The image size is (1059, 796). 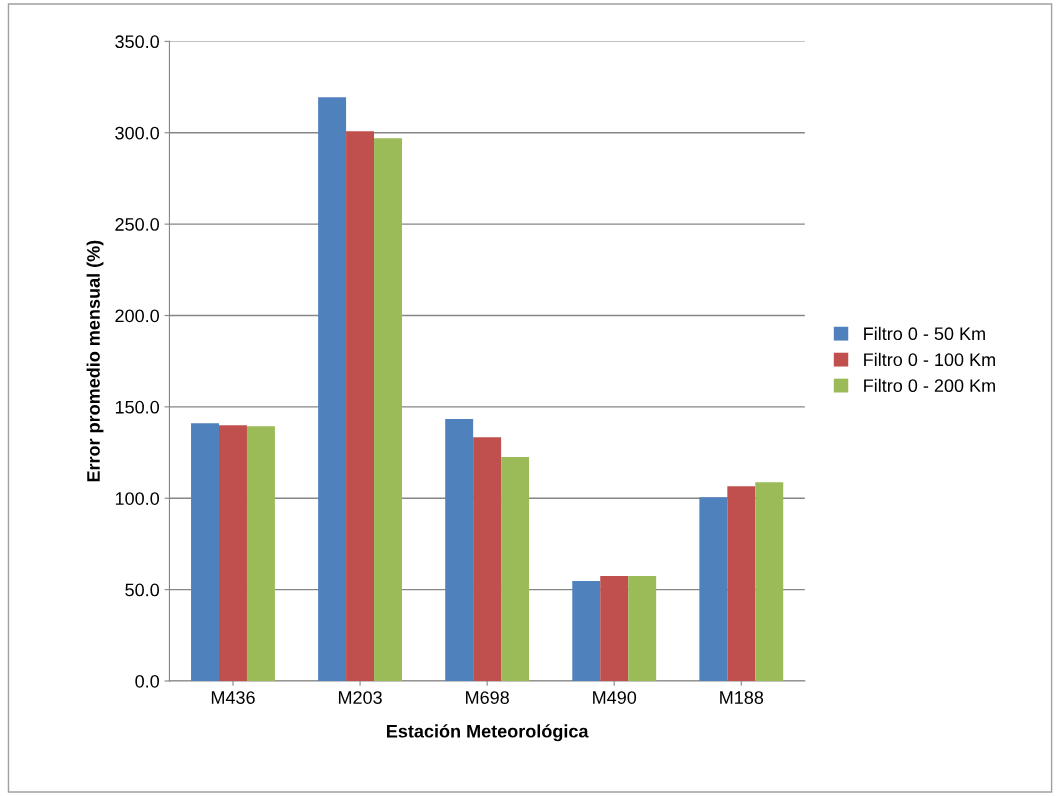 What do you see at coordinates (137, 316) in the screenshot?
I see `y-tick-label: 200.0` at bounding box center [137, 316].